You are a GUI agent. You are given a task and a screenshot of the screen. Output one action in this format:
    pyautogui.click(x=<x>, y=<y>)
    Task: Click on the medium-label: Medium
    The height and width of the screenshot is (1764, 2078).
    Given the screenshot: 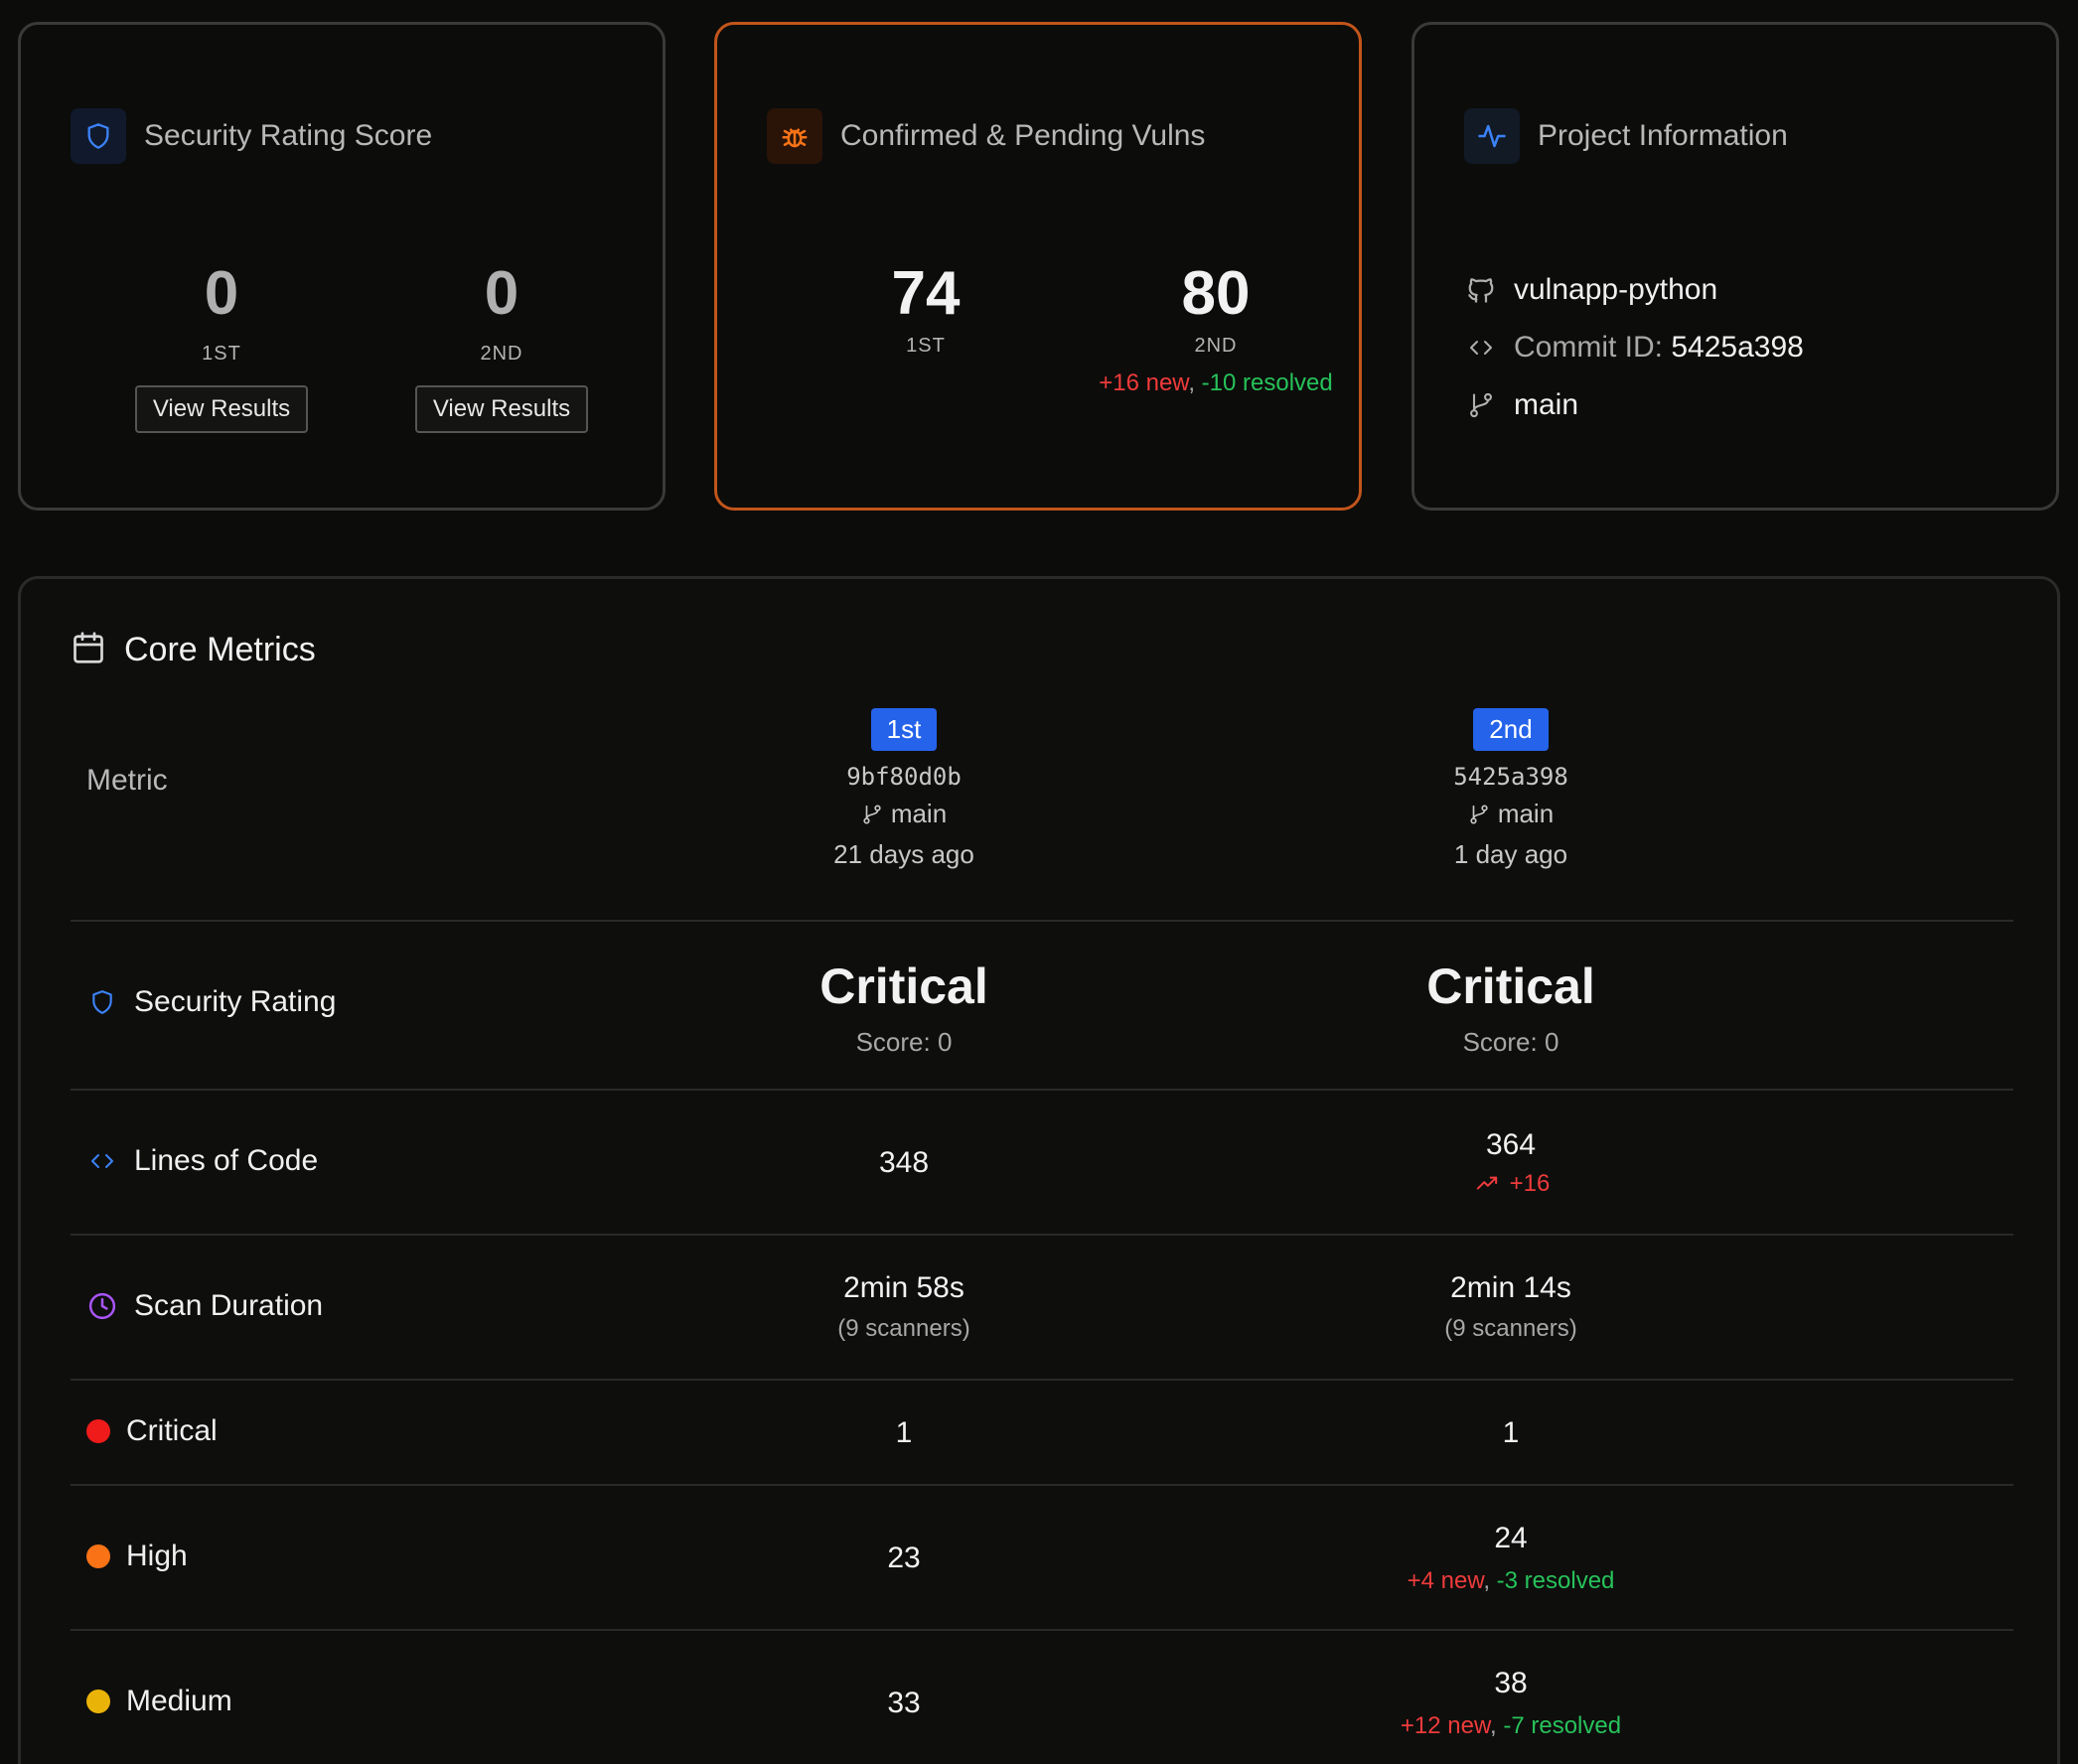 What is the action you would take?
    pyautogui.click(x=159, y=1701)
    